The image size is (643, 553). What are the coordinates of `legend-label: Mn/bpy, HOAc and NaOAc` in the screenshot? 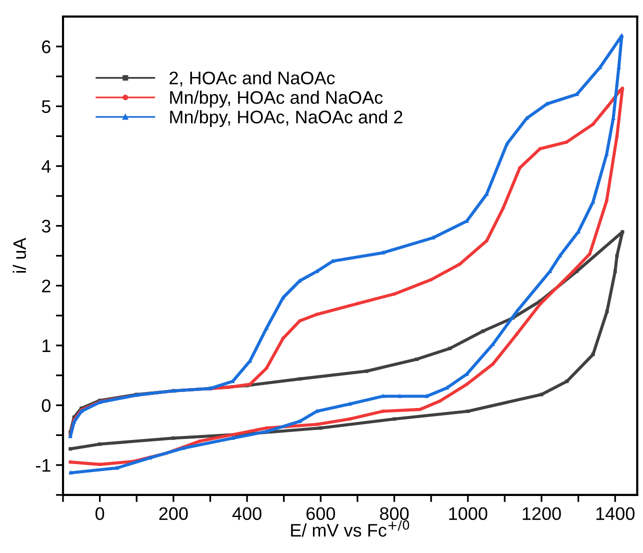 It's located at (276, 99).